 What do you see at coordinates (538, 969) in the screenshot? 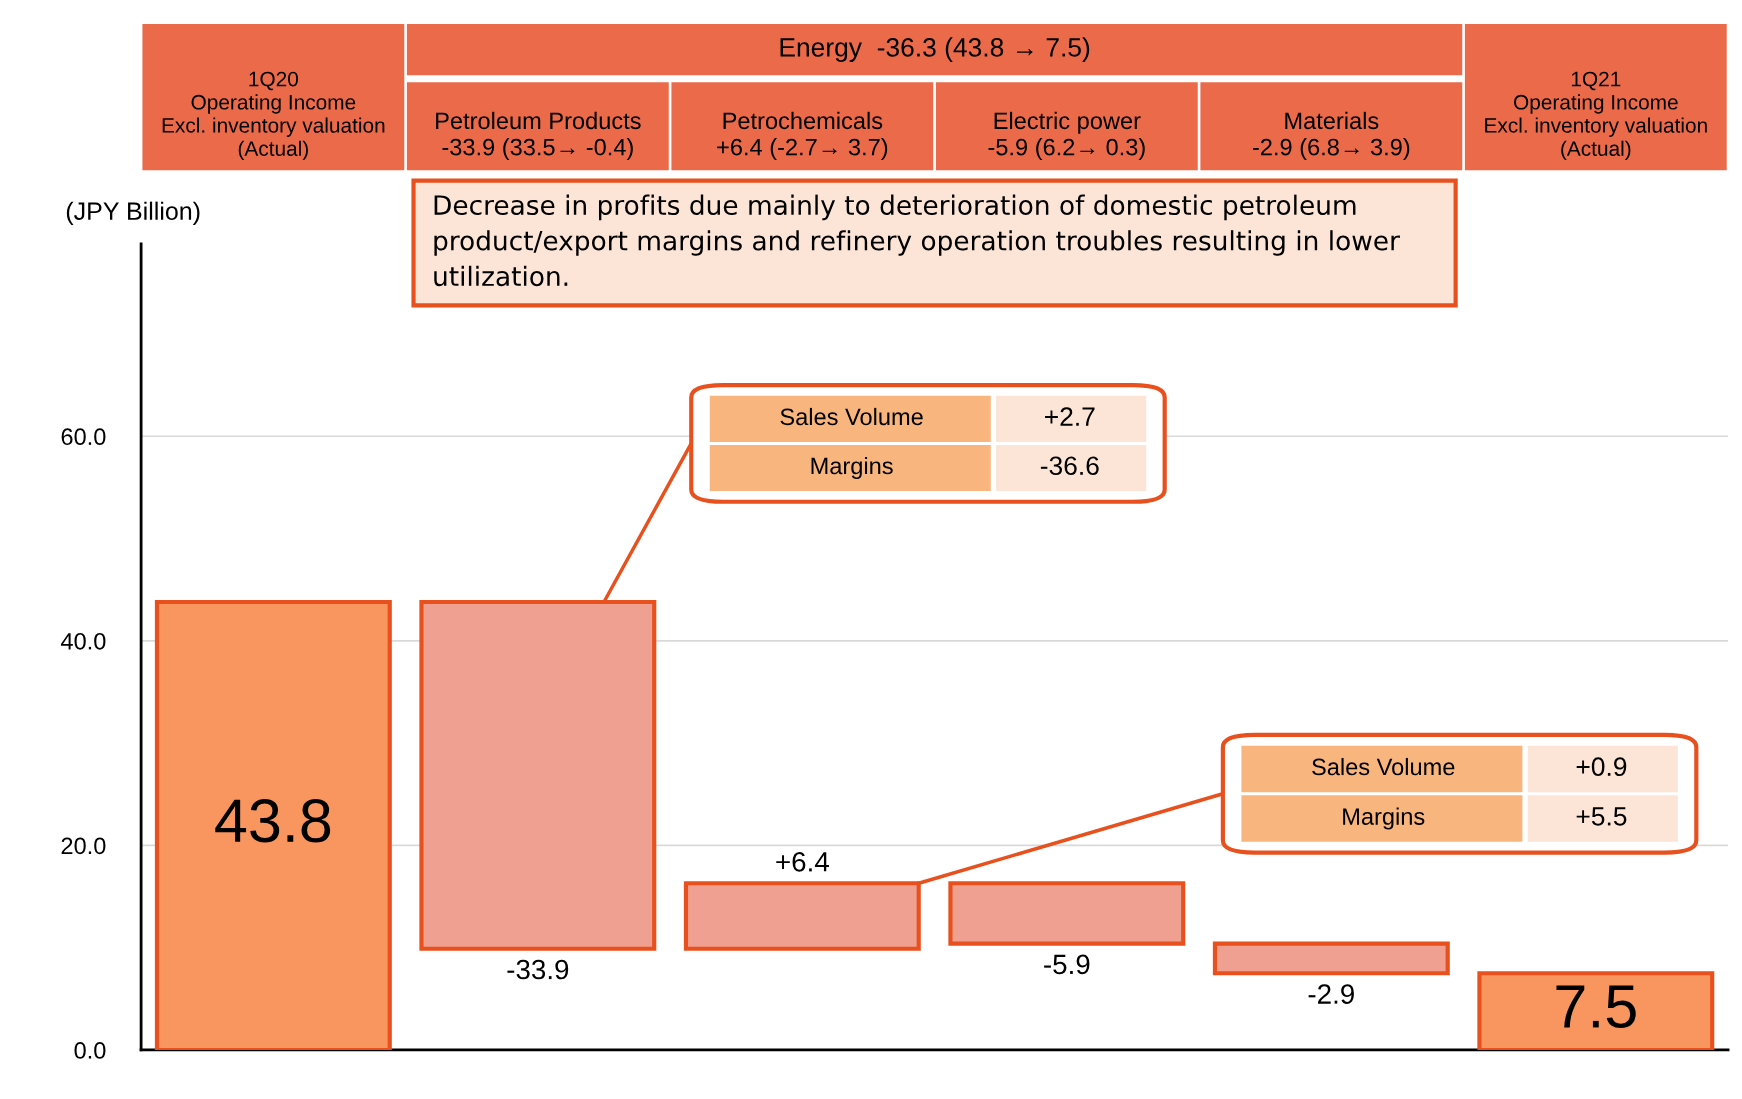
I see `data-label: -33.9` at bounding box center [538, 969].